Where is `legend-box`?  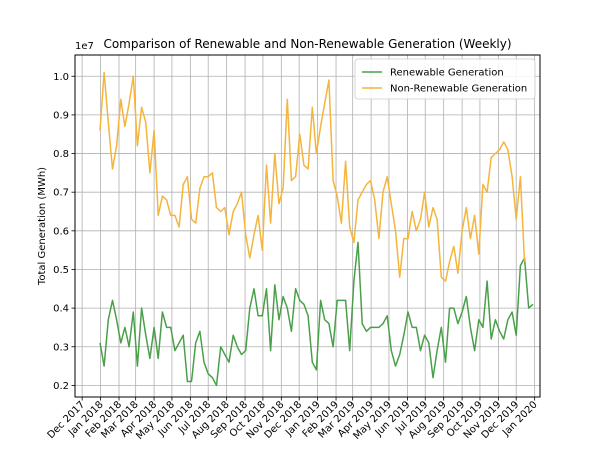 legend-box is located at coordinates (445, 79).